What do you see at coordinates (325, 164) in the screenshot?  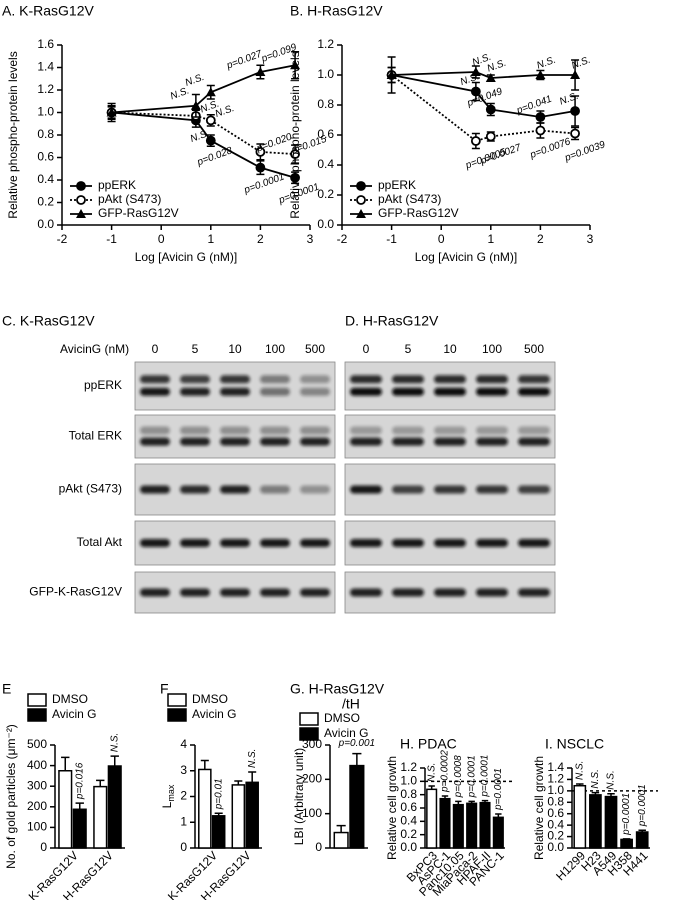 I see `y-tick-label: 0.4` at bounding box center [325, 164].